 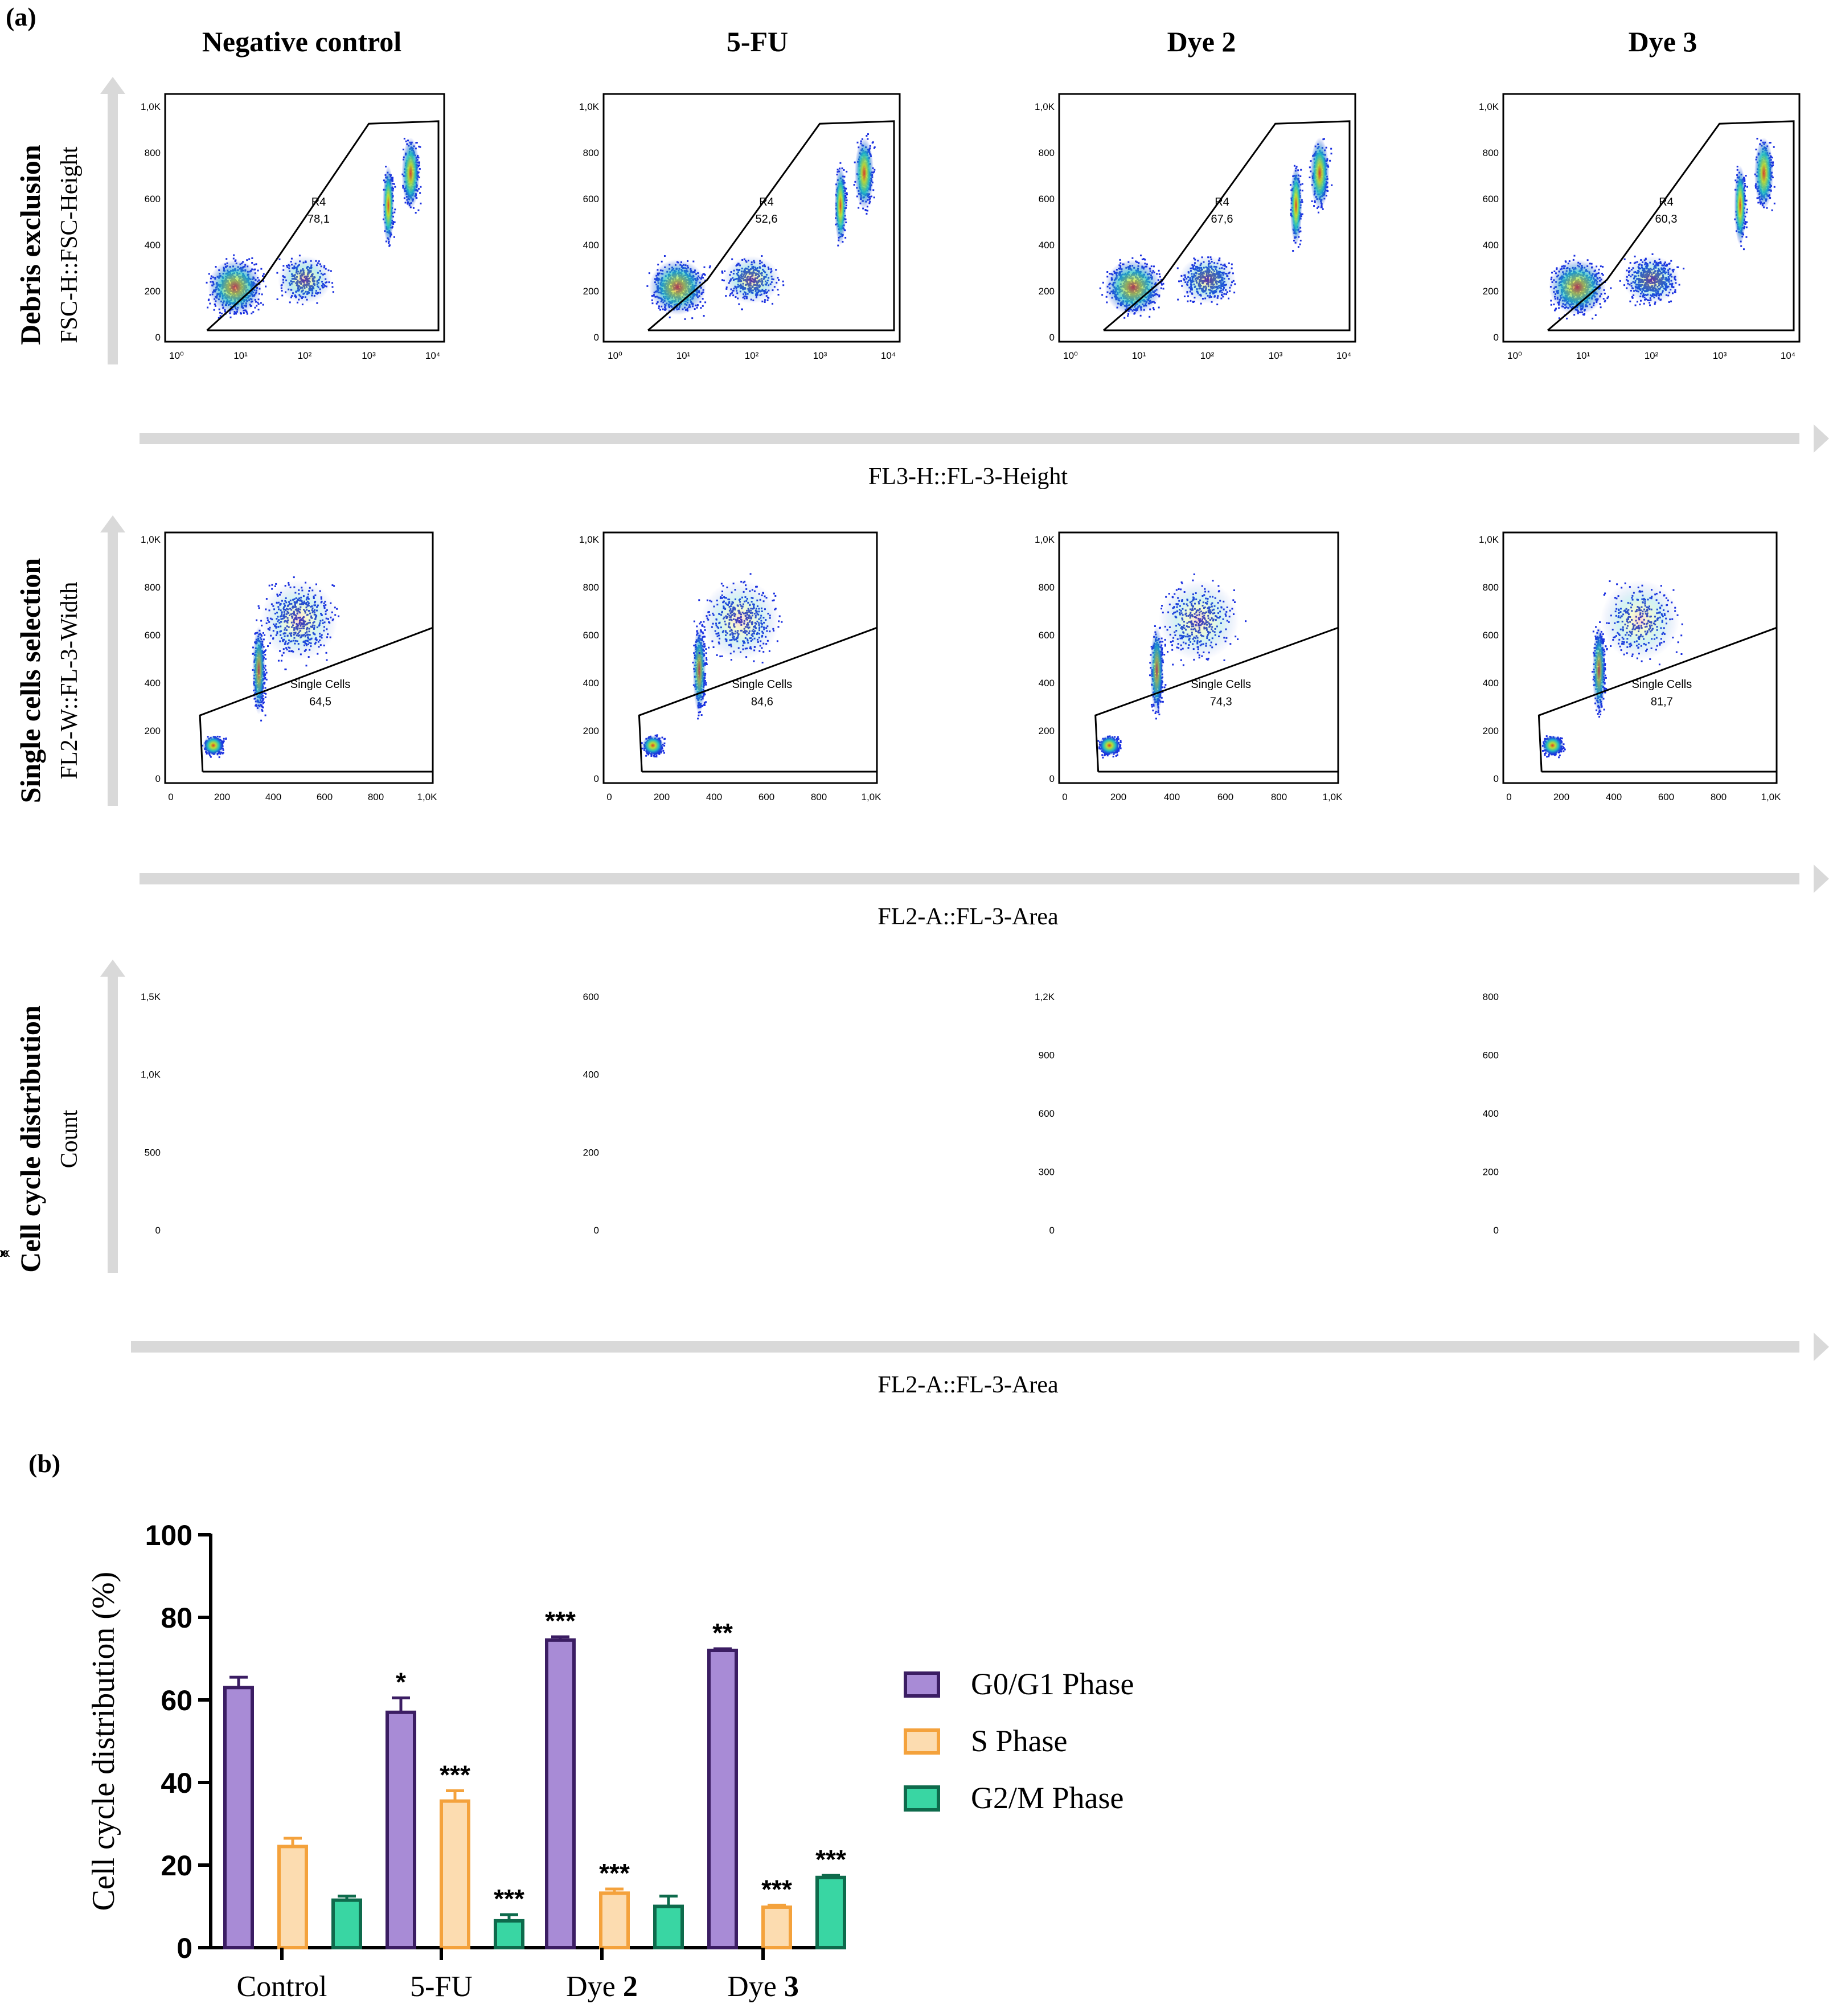 What do you see at coordinates (69, 681) in the screenshot?
I see `row-ylabel: FL2-W::FL-3-Width` at bounding box center [69, 681].